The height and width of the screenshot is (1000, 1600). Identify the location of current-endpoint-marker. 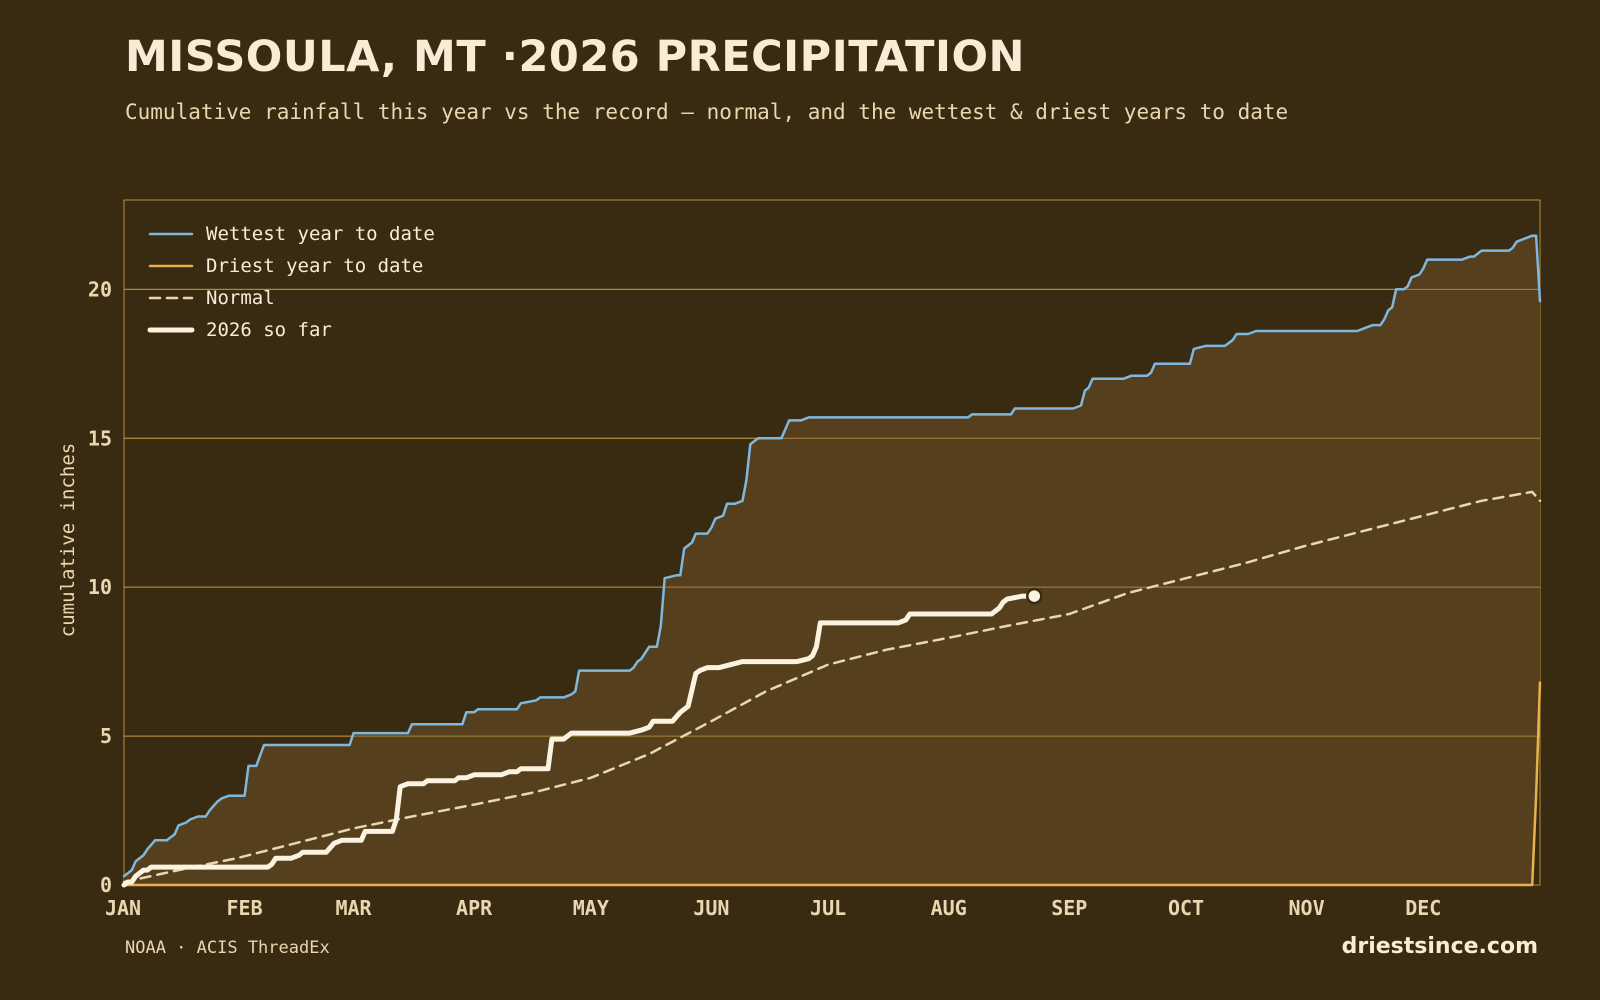
(1034, 596).